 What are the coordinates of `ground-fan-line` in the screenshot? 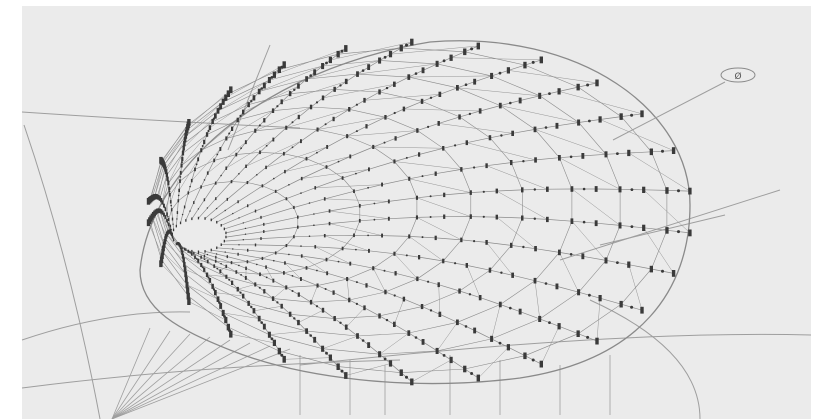 It's located at (161, 377).